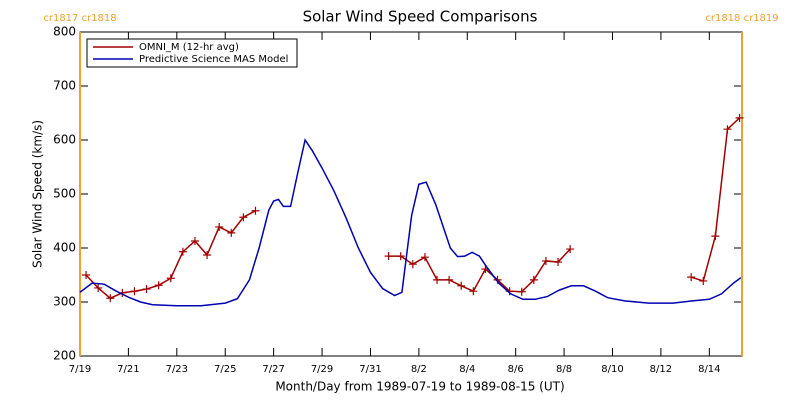 The height and width of the screenshot is (400, 800). What do you see at coordinates (64, 194) in the screenshot?
I see `y-tick-label: 500` at bounding box center [64, 194].